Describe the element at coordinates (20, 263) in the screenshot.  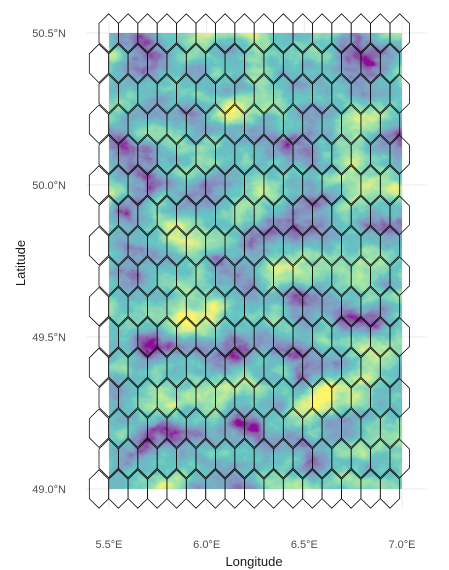
I see `y-axis-title: Latitude` at that location.